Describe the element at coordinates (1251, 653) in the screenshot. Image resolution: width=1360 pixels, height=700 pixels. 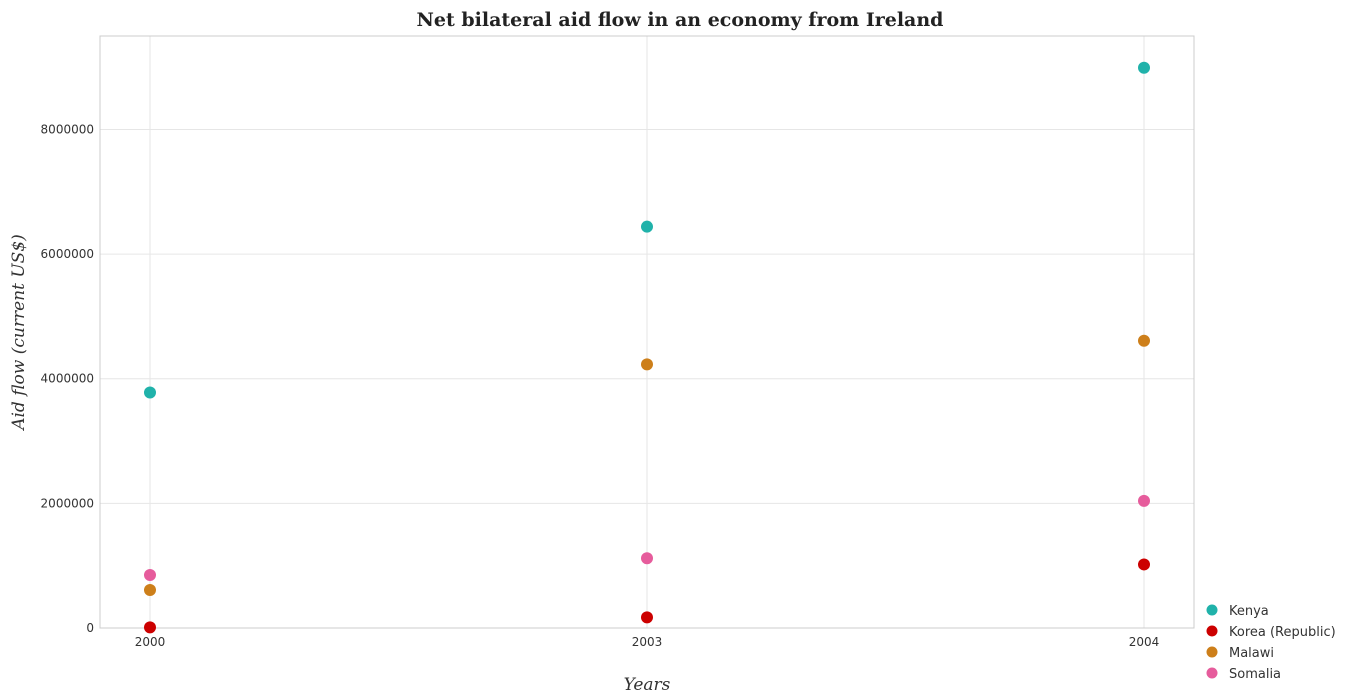
I see `legend-label: Malawi` at that location.